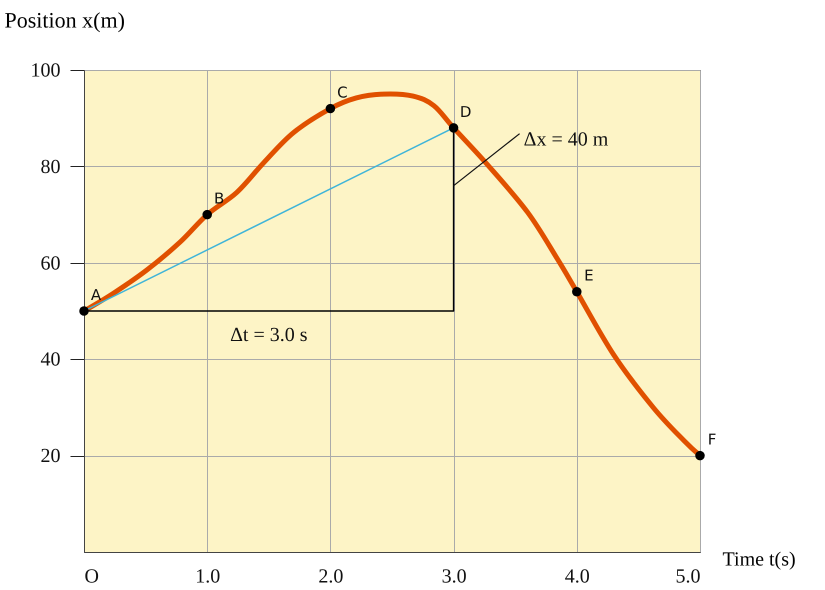 Image resolution: width=825 pixels, height=590 pixels. What do you see at coordinates (91, 577) in the screenshot?
I see `x-tick-label: O` at bounding box center [91, 577].